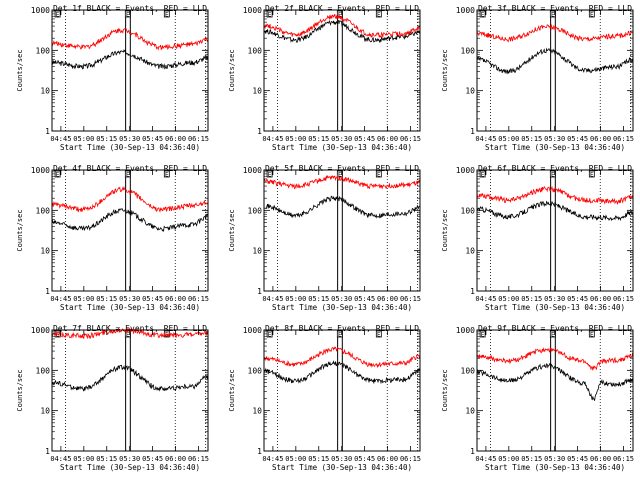 This screenshot has height=484, width=640. Describe the element at coordinates (342, 168) in the screenshot. I see `panel-title: Det 5f BLACK = Events, RED = LLD` at that location.